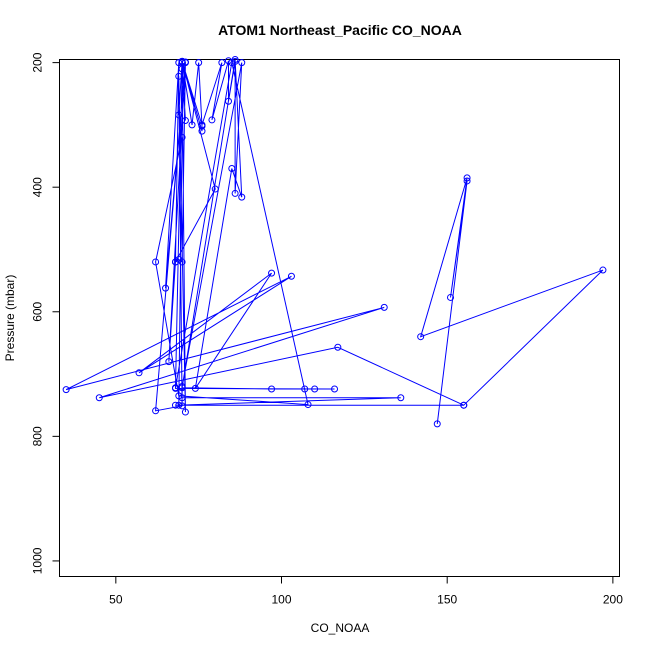  I want to click on x-tick-label: 100, so click(281, 600).